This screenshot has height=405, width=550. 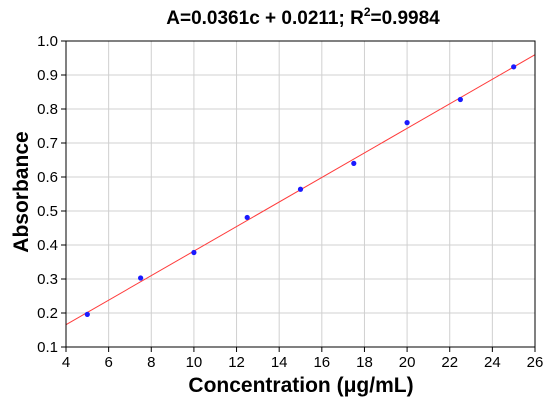 I want to click on y-tick-label: 0.5, so click(x=47, y=211).